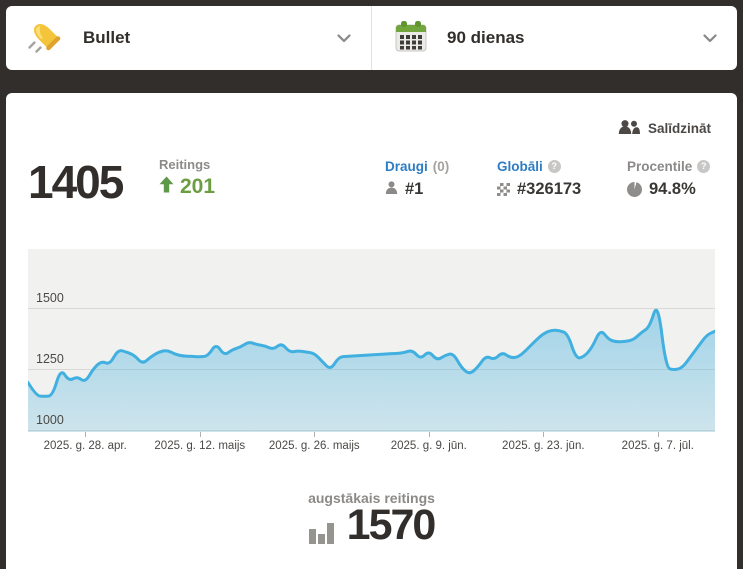 This screenshot has height=569, width=743. I want to click on x-axis-label: 2025. g. 12. maijs, so click(200, 446).